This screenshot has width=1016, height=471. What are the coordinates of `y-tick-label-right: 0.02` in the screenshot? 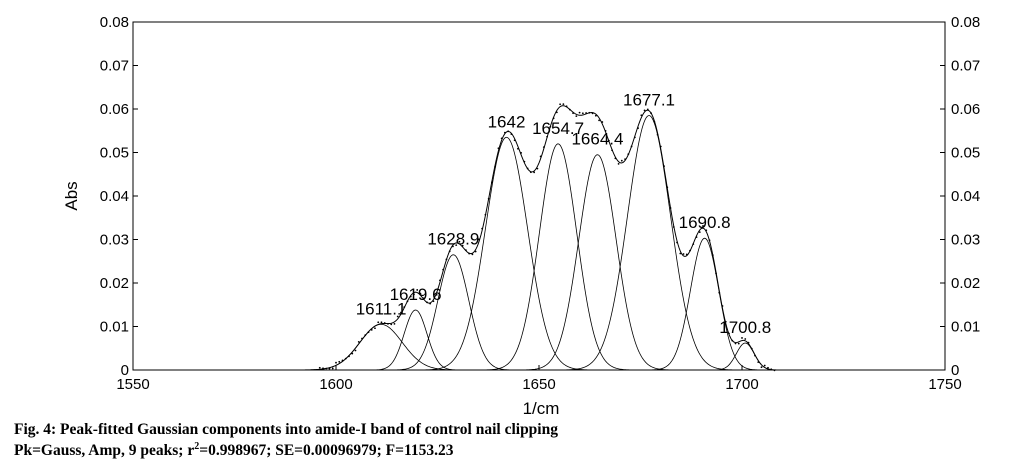 It's located at (965, 283).